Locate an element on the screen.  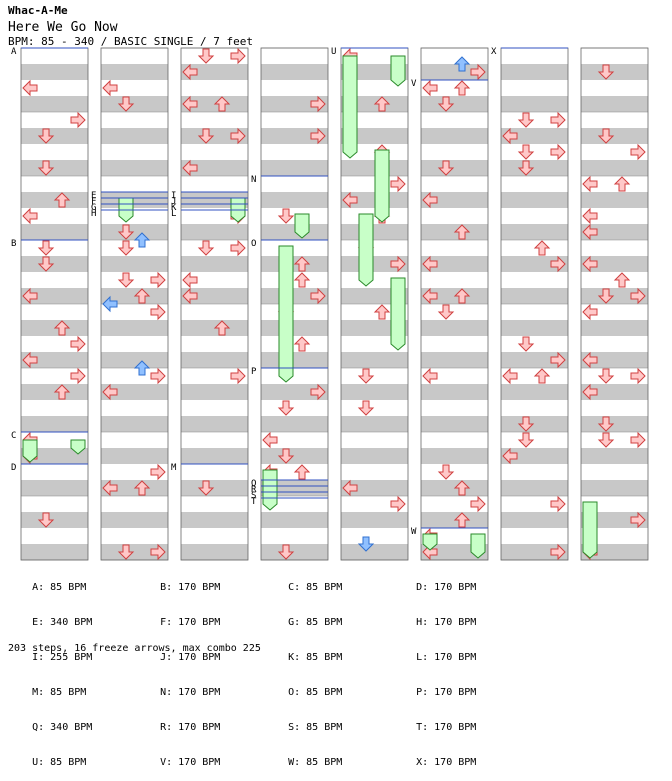
bpm-row: Q: 340 BPM R: 170 BPM S: 85 BPM T: 170 BPM is located at coordinates (276, 727).